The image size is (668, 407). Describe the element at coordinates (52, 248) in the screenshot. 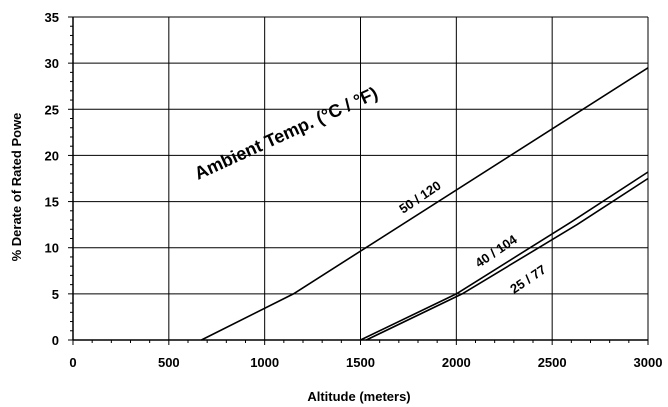

I see `y-tick-label: 10` at that location.